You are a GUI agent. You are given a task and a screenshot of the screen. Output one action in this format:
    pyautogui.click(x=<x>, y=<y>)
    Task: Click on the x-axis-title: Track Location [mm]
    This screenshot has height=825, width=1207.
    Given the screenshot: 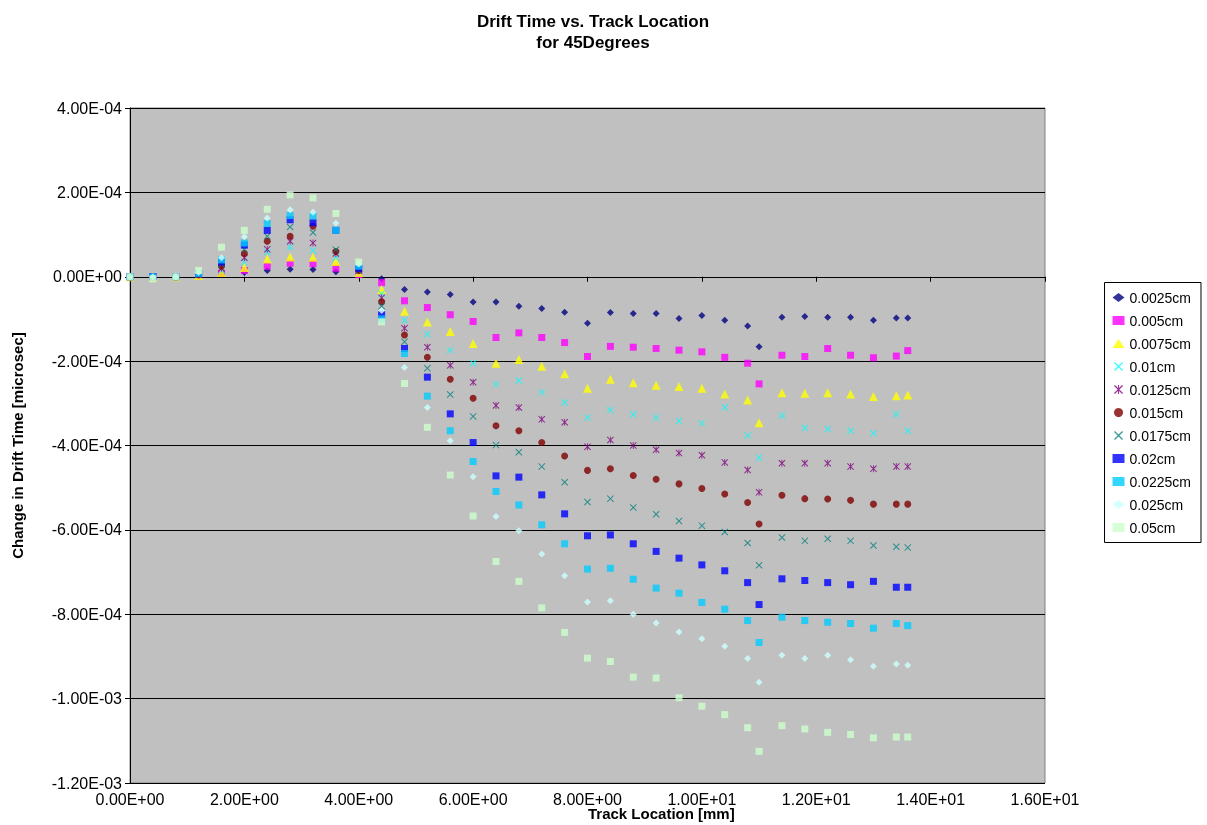 What is the action you would take?
    pyautogui.click(x=661, y=813)
    